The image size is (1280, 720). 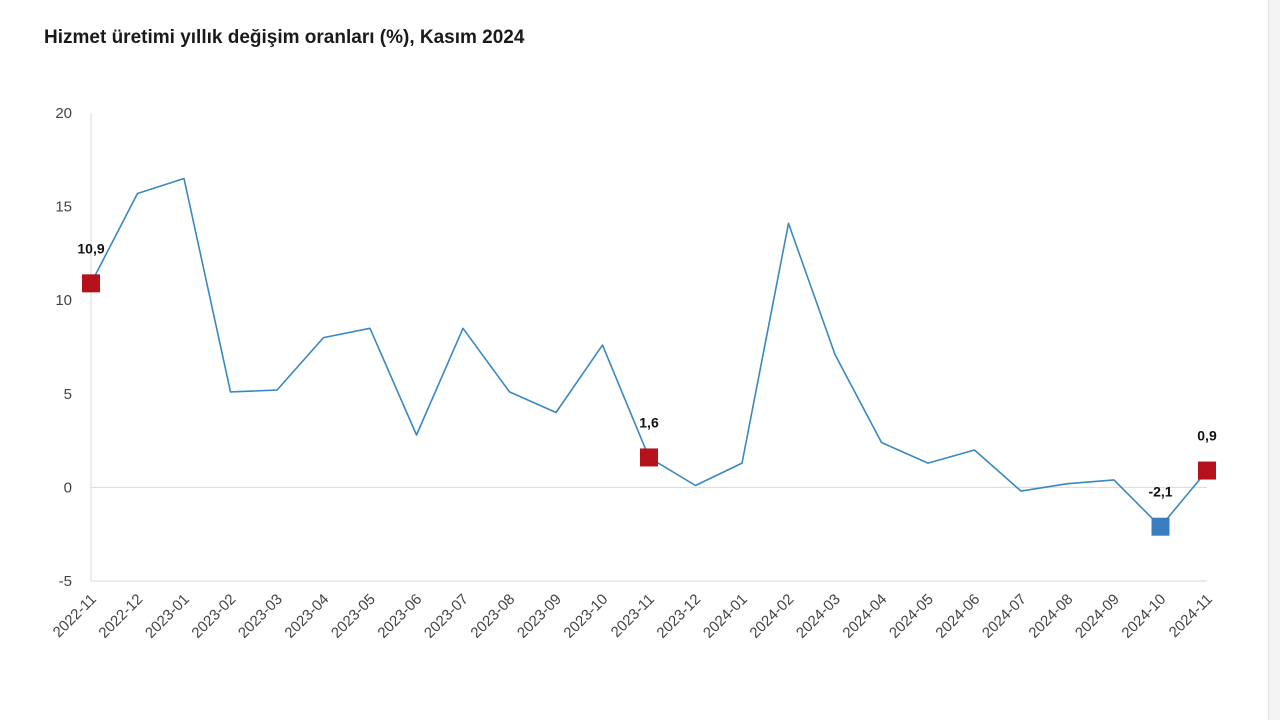 I want to click on x-tick-label: 2024-09, so click(x=1097, y=616).